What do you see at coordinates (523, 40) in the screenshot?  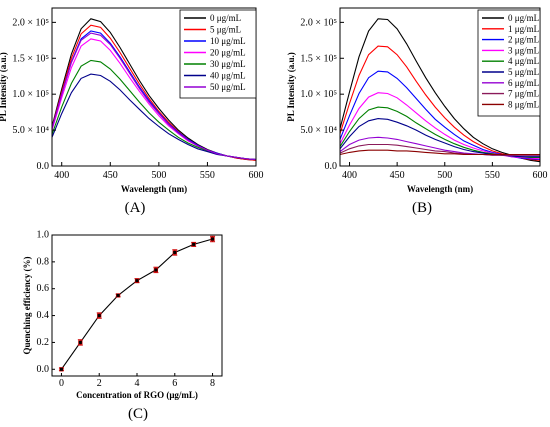 I see `legend-entry-2: 2 μg/mL` at bounding box center [523, 40].